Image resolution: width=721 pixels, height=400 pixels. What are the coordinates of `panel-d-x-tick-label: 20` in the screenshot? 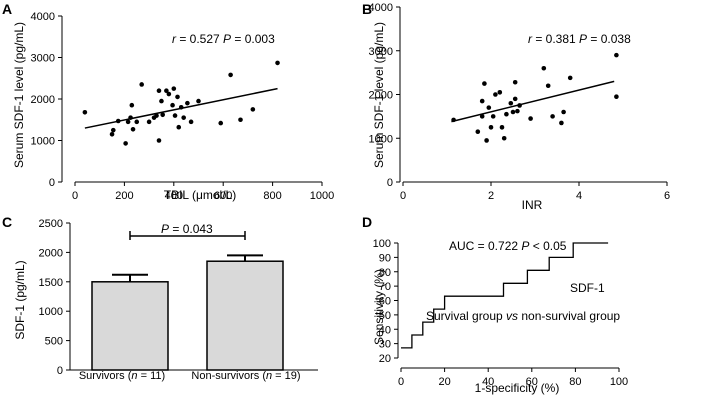 It's located at (444, 382).